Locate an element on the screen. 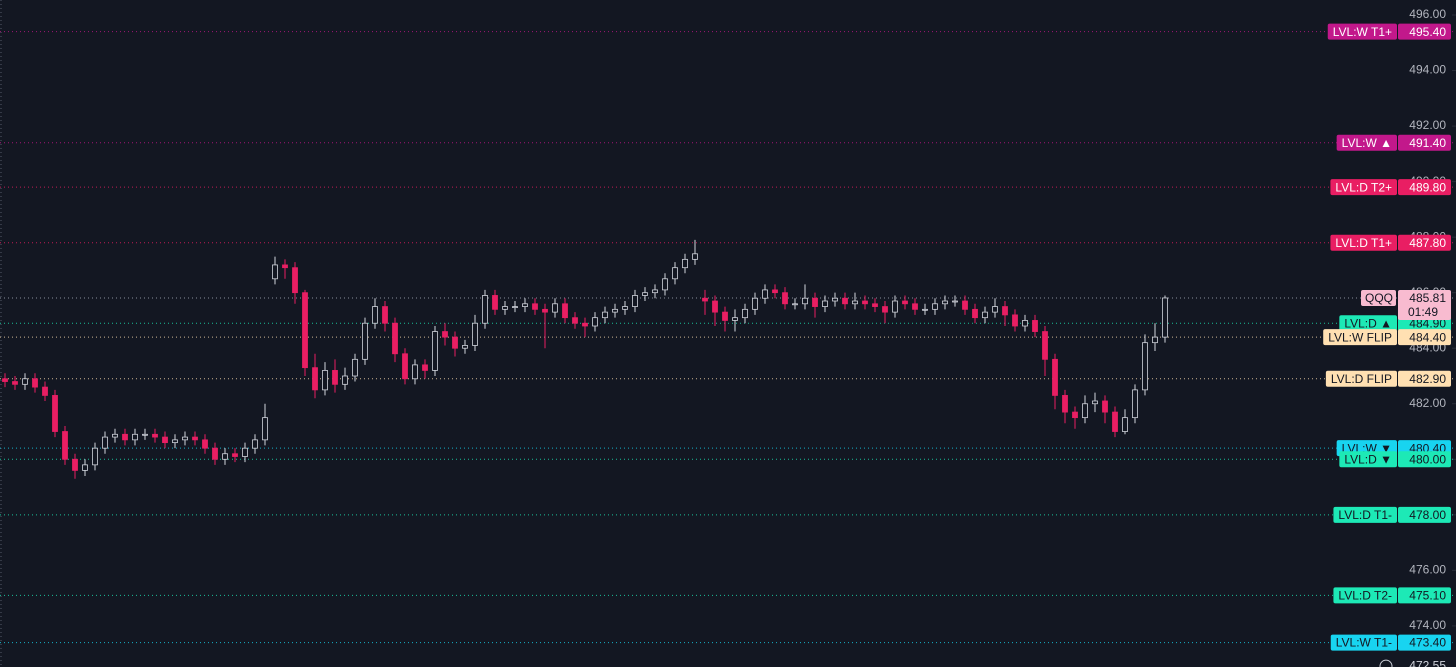  level-price: 495.40 is located at coordinates (1427, 32).